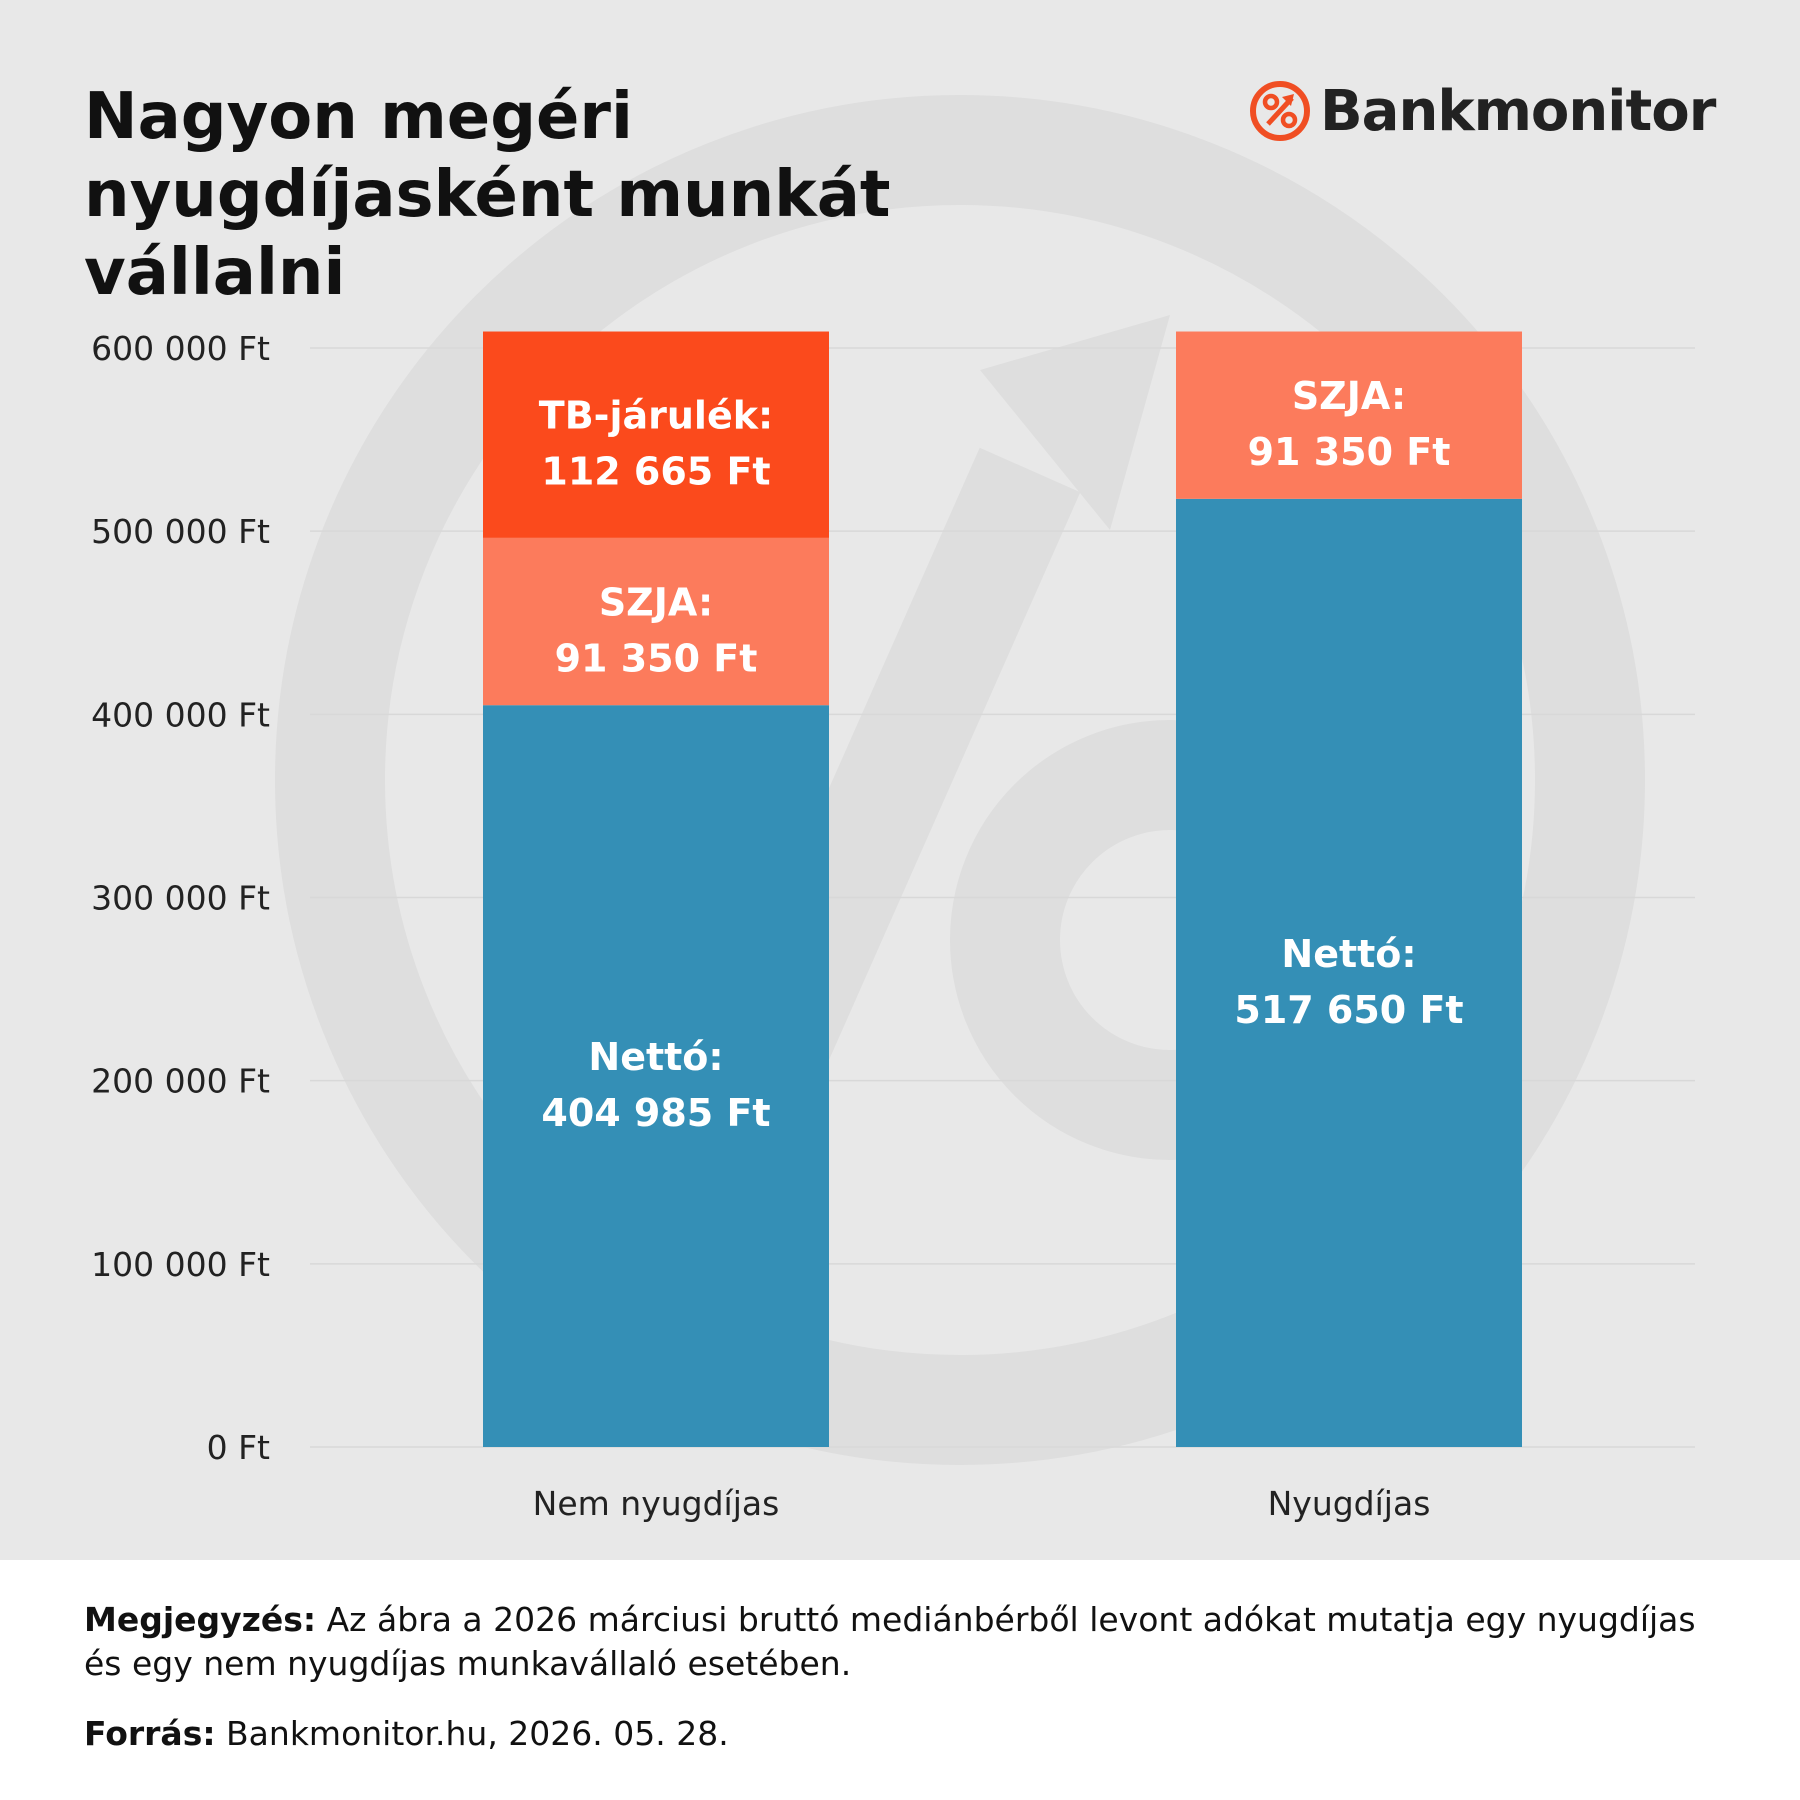  Describe the element at coordinates (238, 1447) in the screenshot. I see `y-tick-label: 0 Ft` at that location.